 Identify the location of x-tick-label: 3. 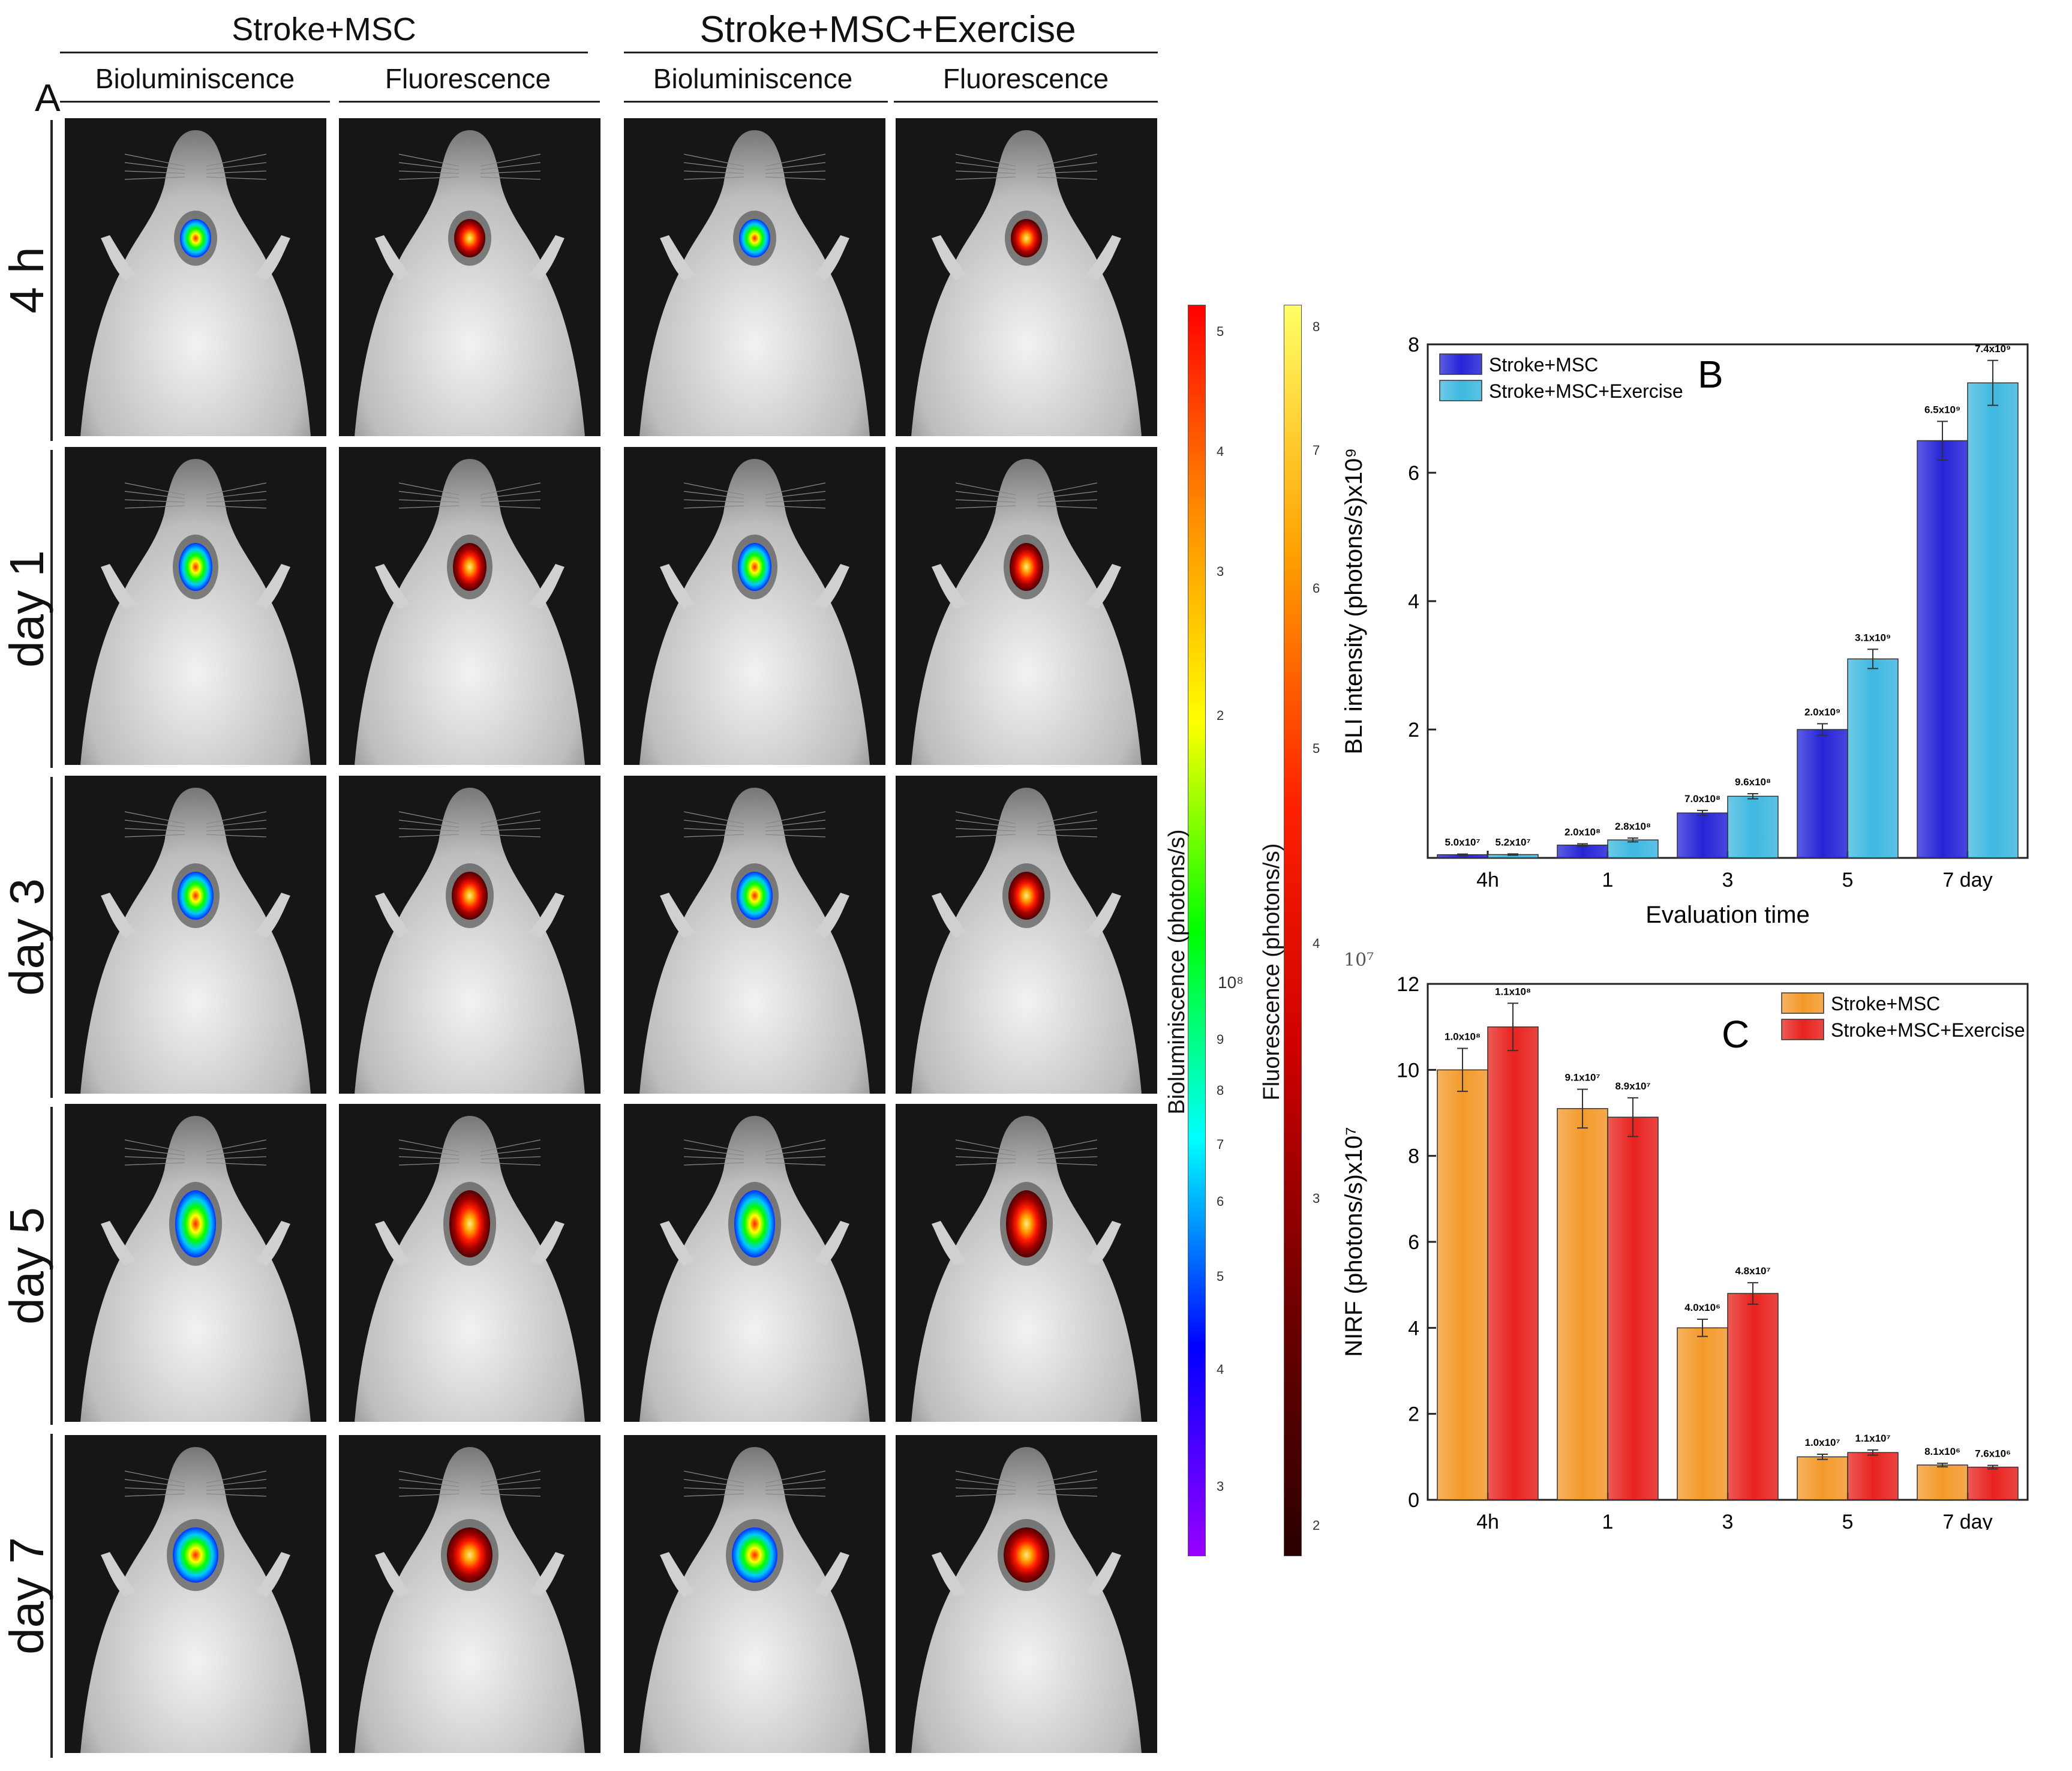
(1728, 1520).